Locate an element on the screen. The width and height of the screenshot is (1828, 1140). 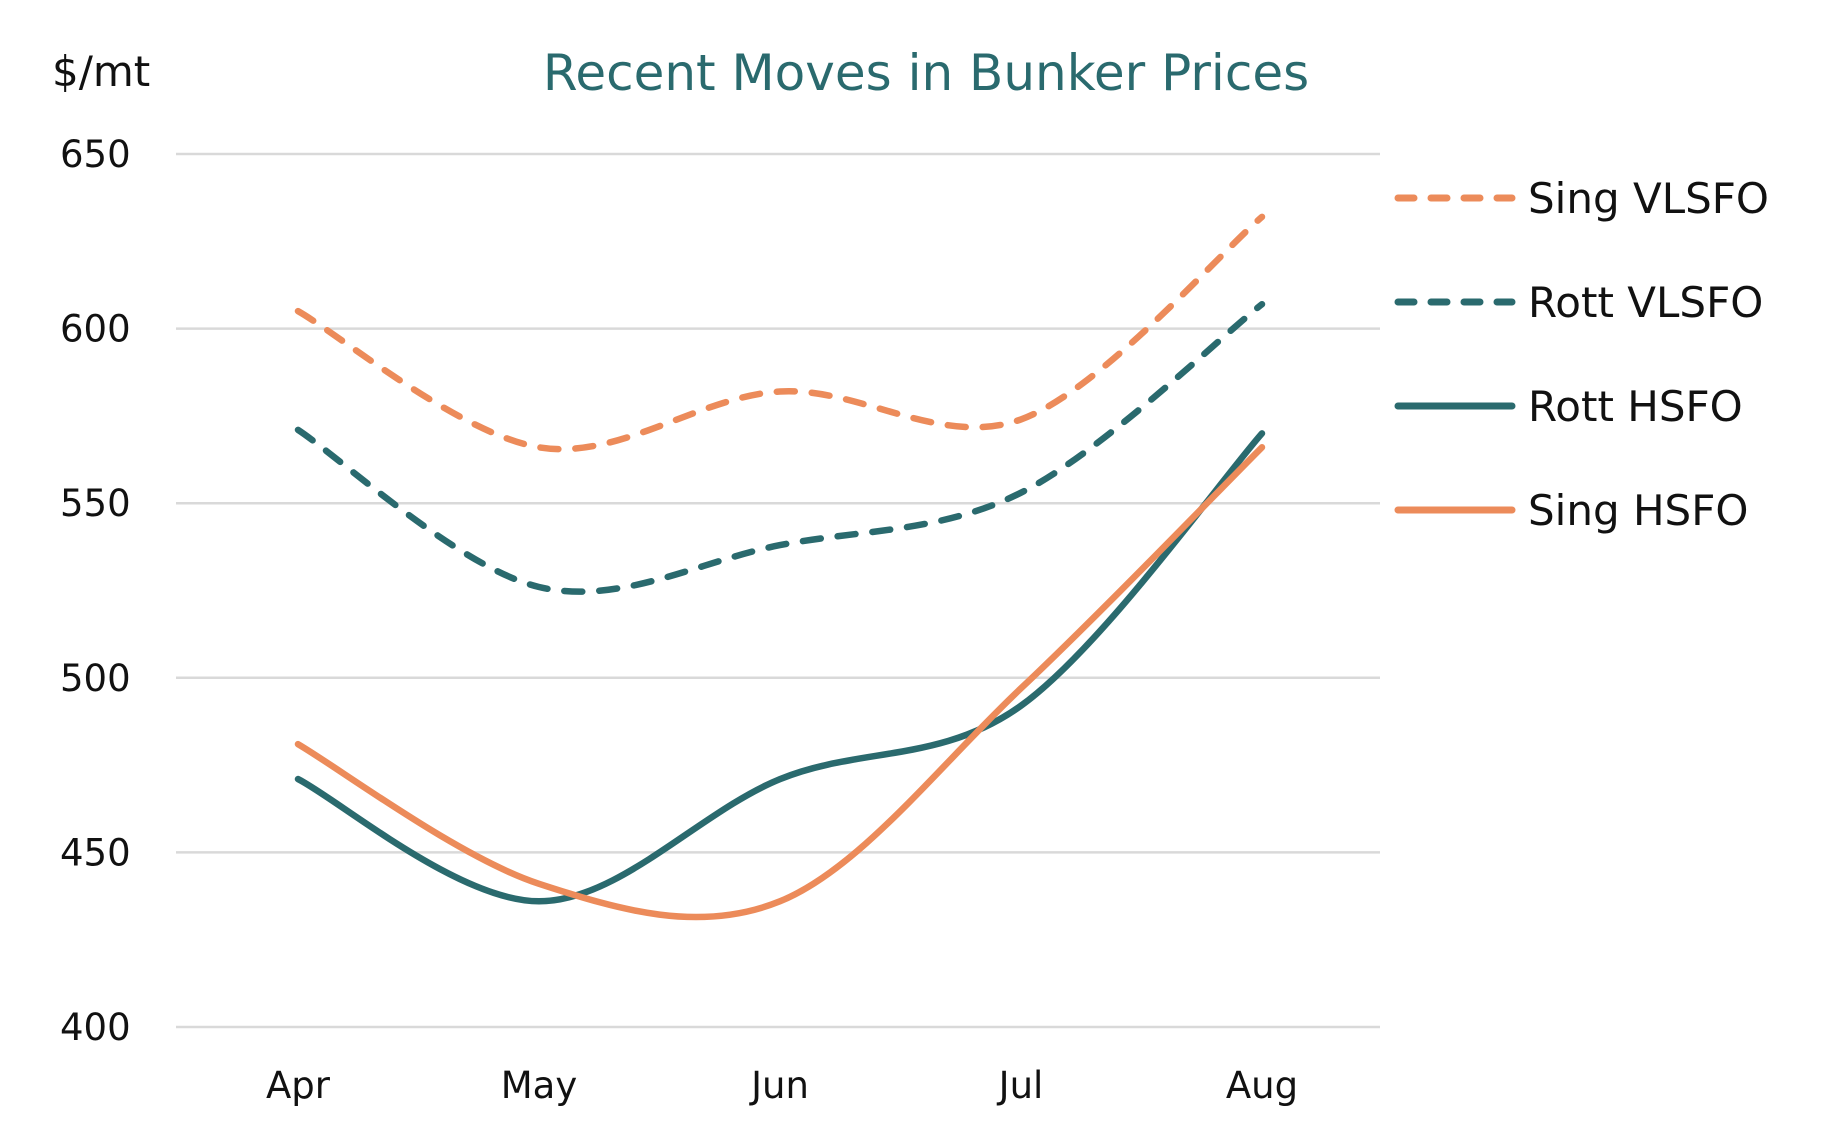
x-tick-label: Jun is located at coordinates (779, 1085).